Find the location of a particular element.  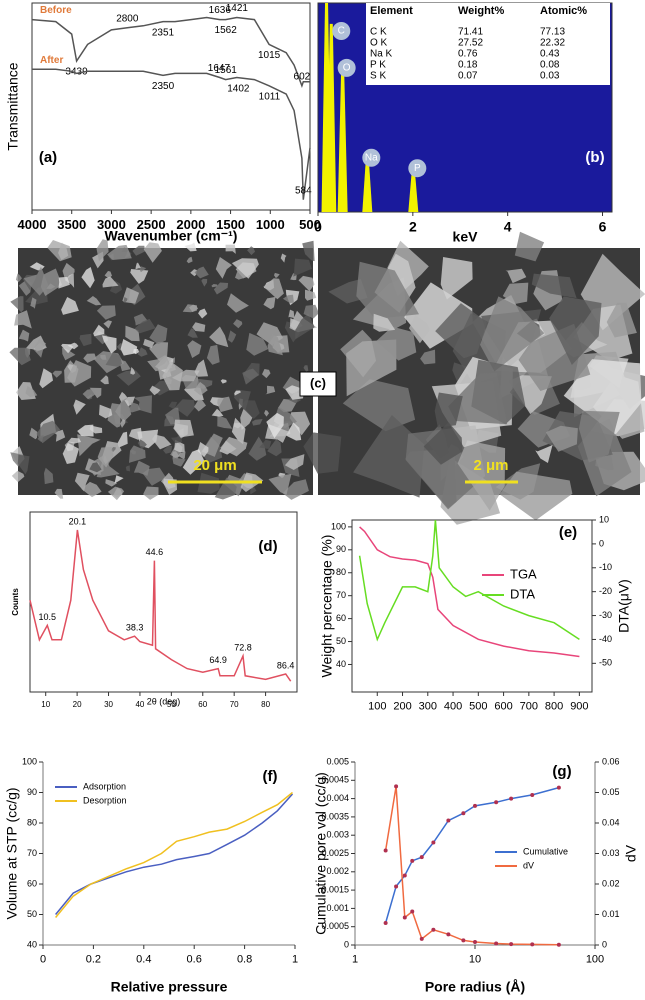

y-tick-label: 60 is located at coordinates (32, 883).